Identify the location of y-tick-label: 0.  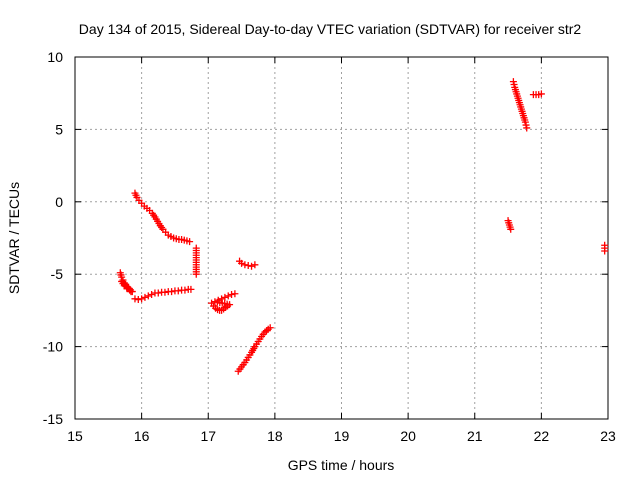
(59, 202).